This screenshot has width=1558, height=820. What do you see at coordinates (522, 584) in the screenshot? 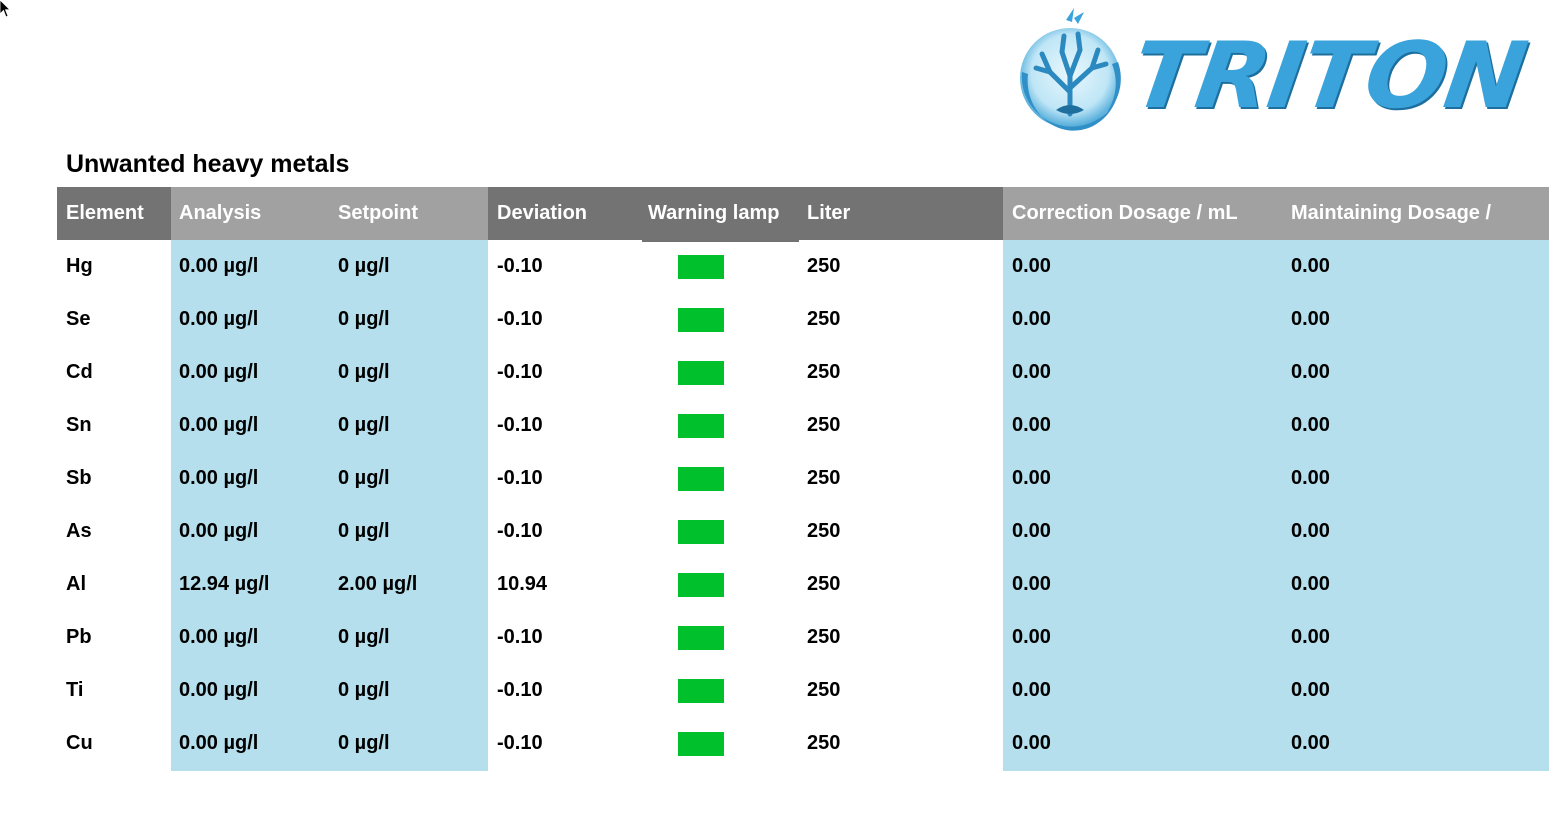
I see `cell-deviation: 10.94` at bounding box center [522, 584].